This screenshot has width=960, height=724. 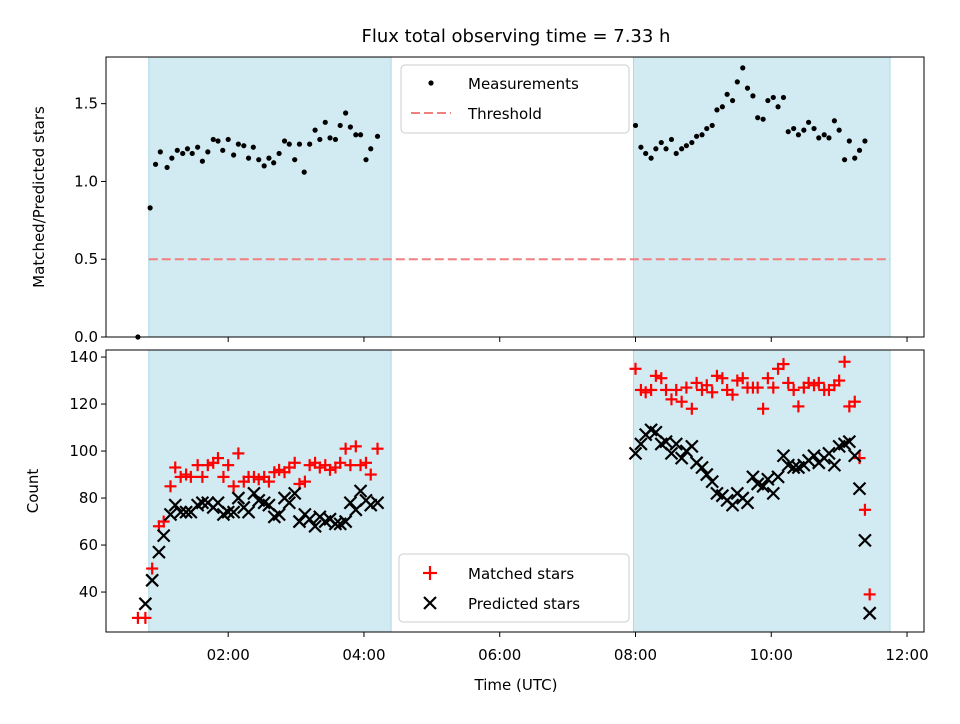 What do you see at coordinates (86, 337) in the screenshot?
I see `y-tick-label: 0.0` at bounding box center [86, 337].